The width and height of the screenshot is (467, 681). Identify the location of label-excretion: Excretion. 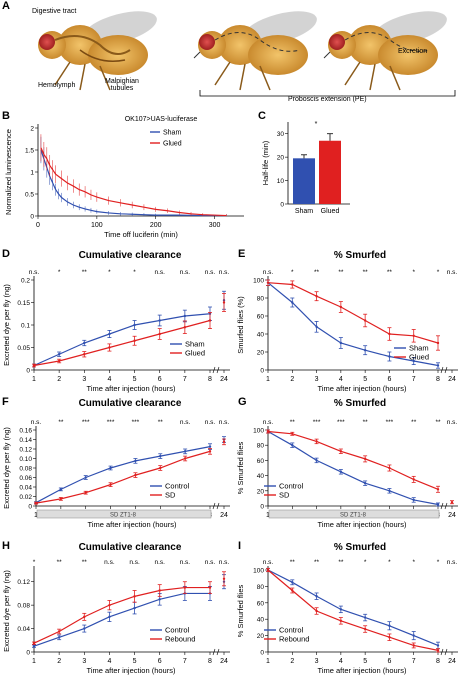
(413, 51).